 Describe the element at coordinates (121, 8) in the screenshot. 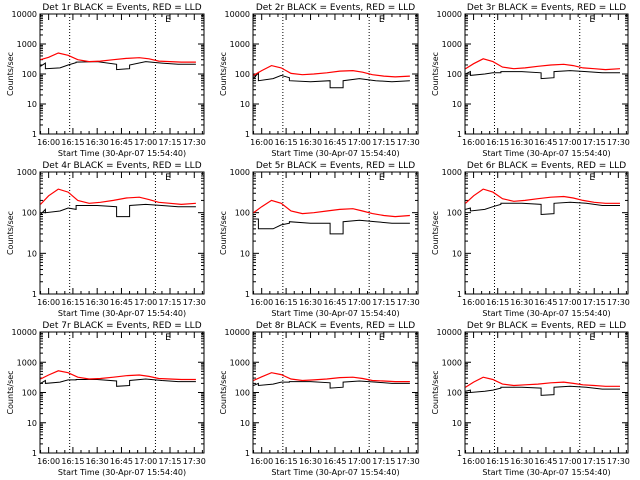

I see `panel-title: Det 1r BLACK = Events, RED = LLD` at that location.